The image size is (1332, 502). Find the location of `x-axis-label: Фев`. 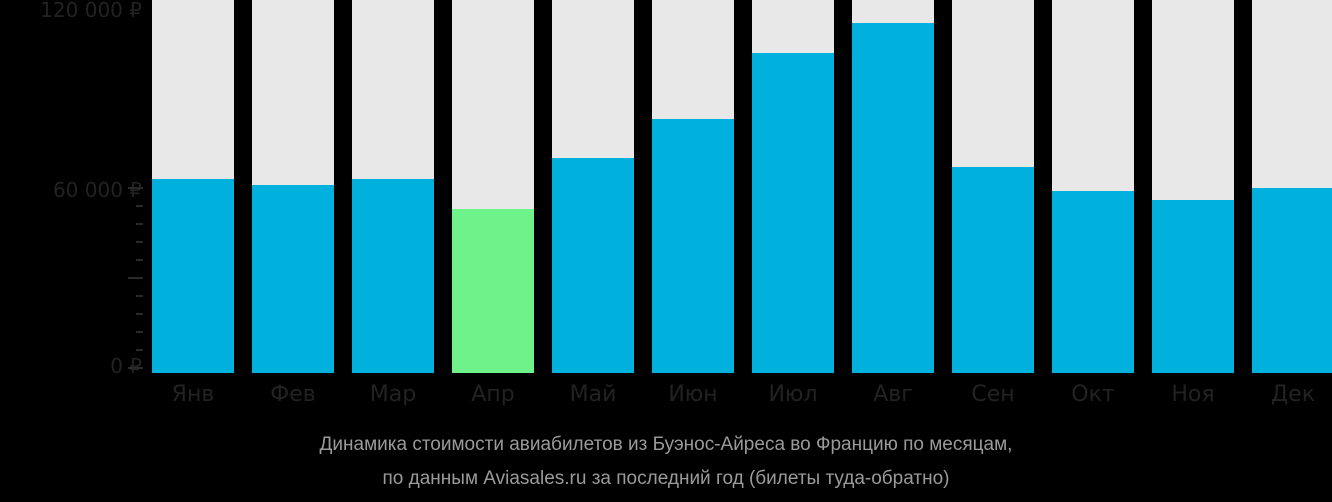

x-axis-label: Фев is located at coordinates (293, 394).